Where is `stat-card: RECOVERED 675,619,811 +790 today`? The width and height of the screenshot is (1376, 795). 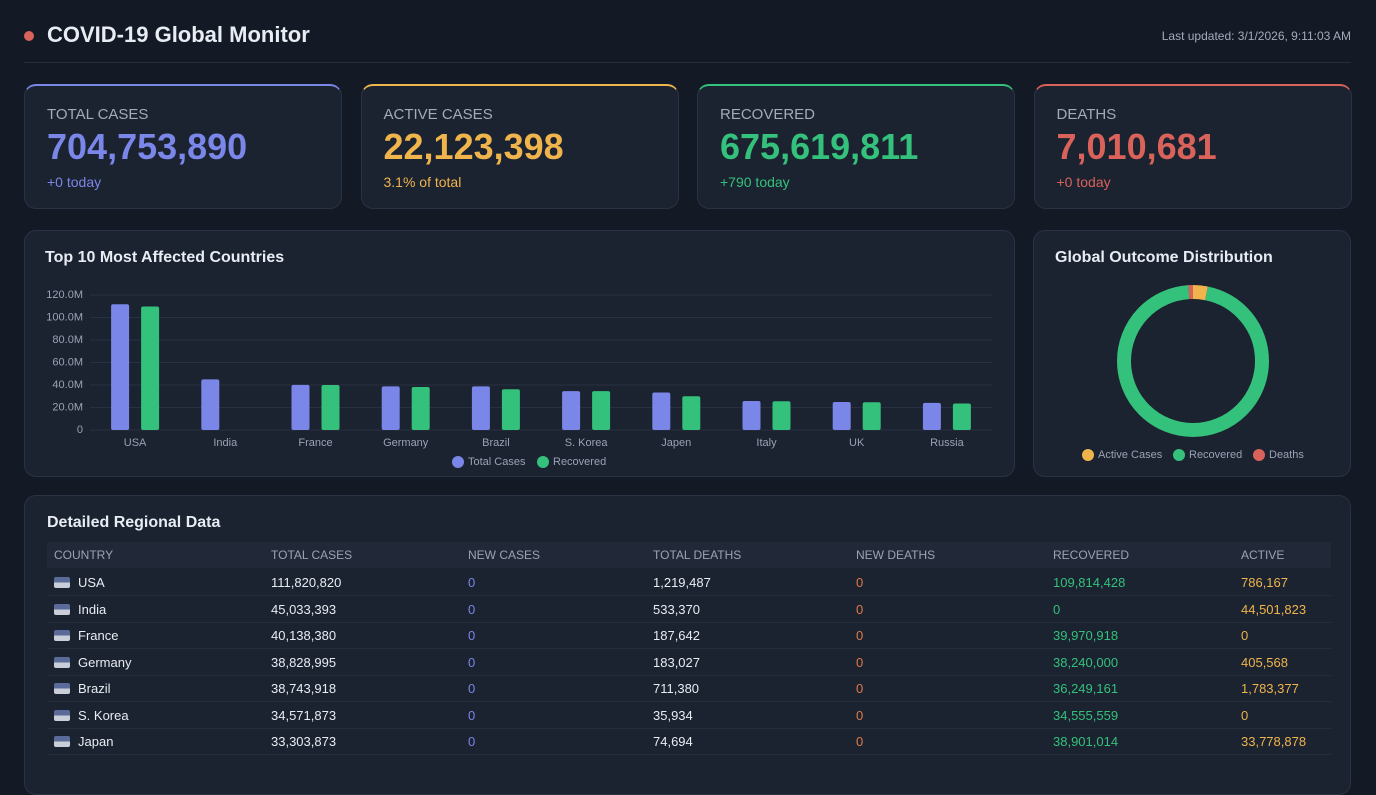 stat-card: RECOVERED 675,619,811 +790 today is located at coordinates (856, 146).